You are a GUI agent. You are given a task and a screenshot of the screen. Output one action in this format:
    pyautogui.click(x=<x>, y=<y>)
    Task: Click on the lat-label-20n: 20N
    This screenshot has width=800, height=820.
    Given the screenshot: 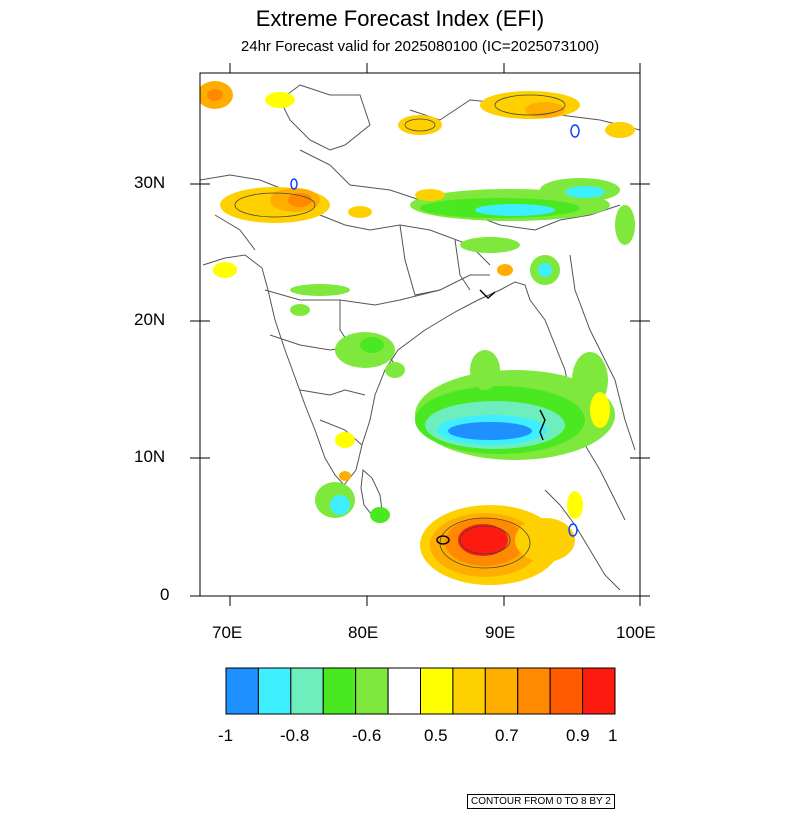 What is the action you would take?
    pyautogui.click(x=150, y=319)
    